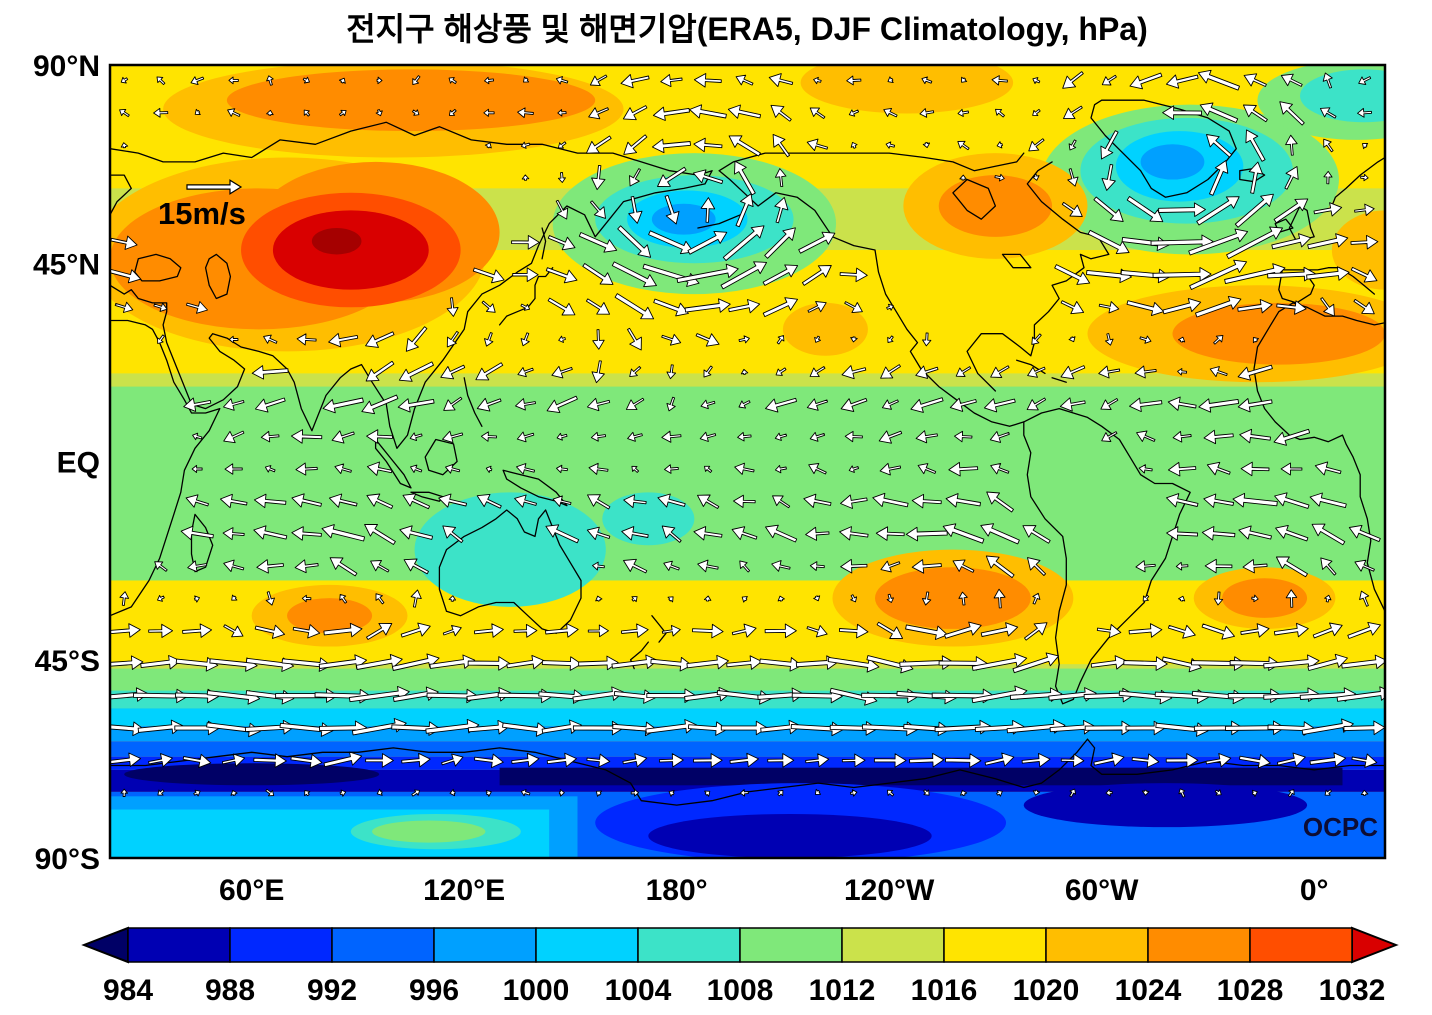  I want to click on coastline, so click(1358, 181).